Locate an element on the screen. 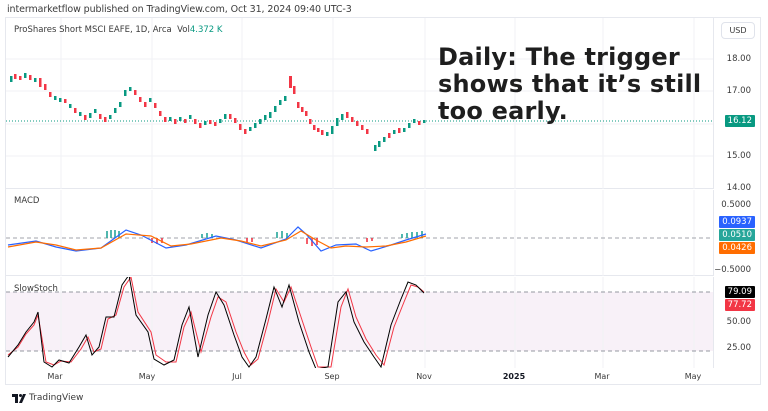 The image size is (768, 411). time-tick-year: 2025 is located at coordinates (514, 376).